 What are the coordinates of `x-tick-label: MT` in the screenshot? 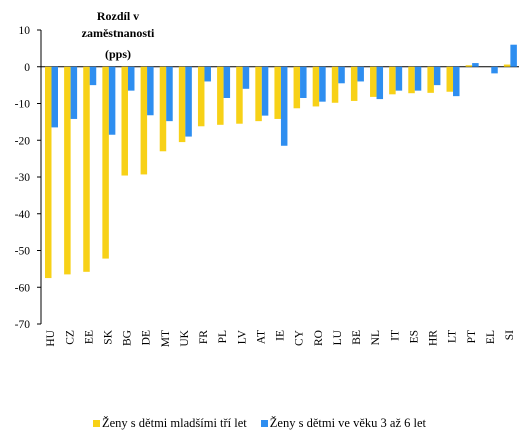 It's located at (166, 338).